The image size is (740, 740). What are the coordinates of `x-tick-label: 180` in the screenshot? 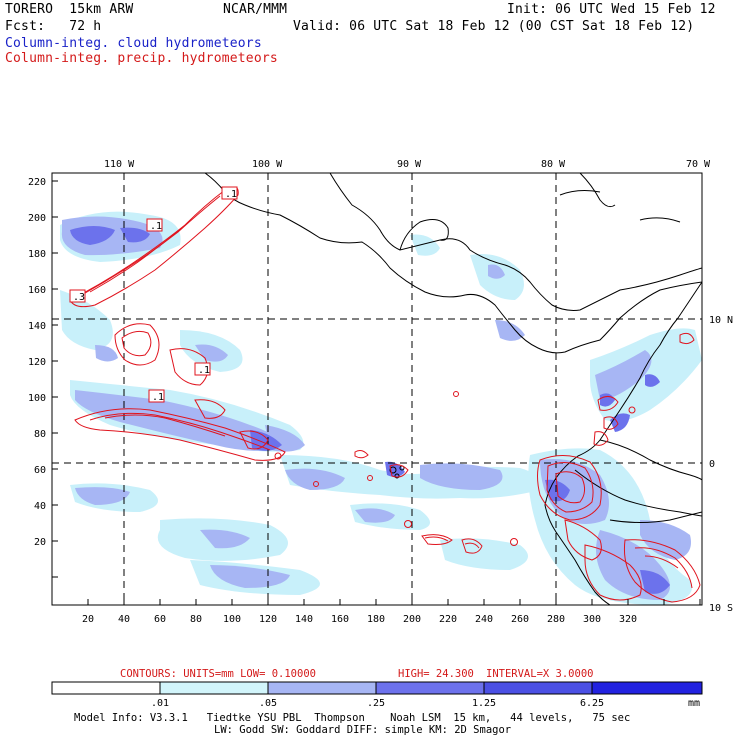 It's located at (376, 619).